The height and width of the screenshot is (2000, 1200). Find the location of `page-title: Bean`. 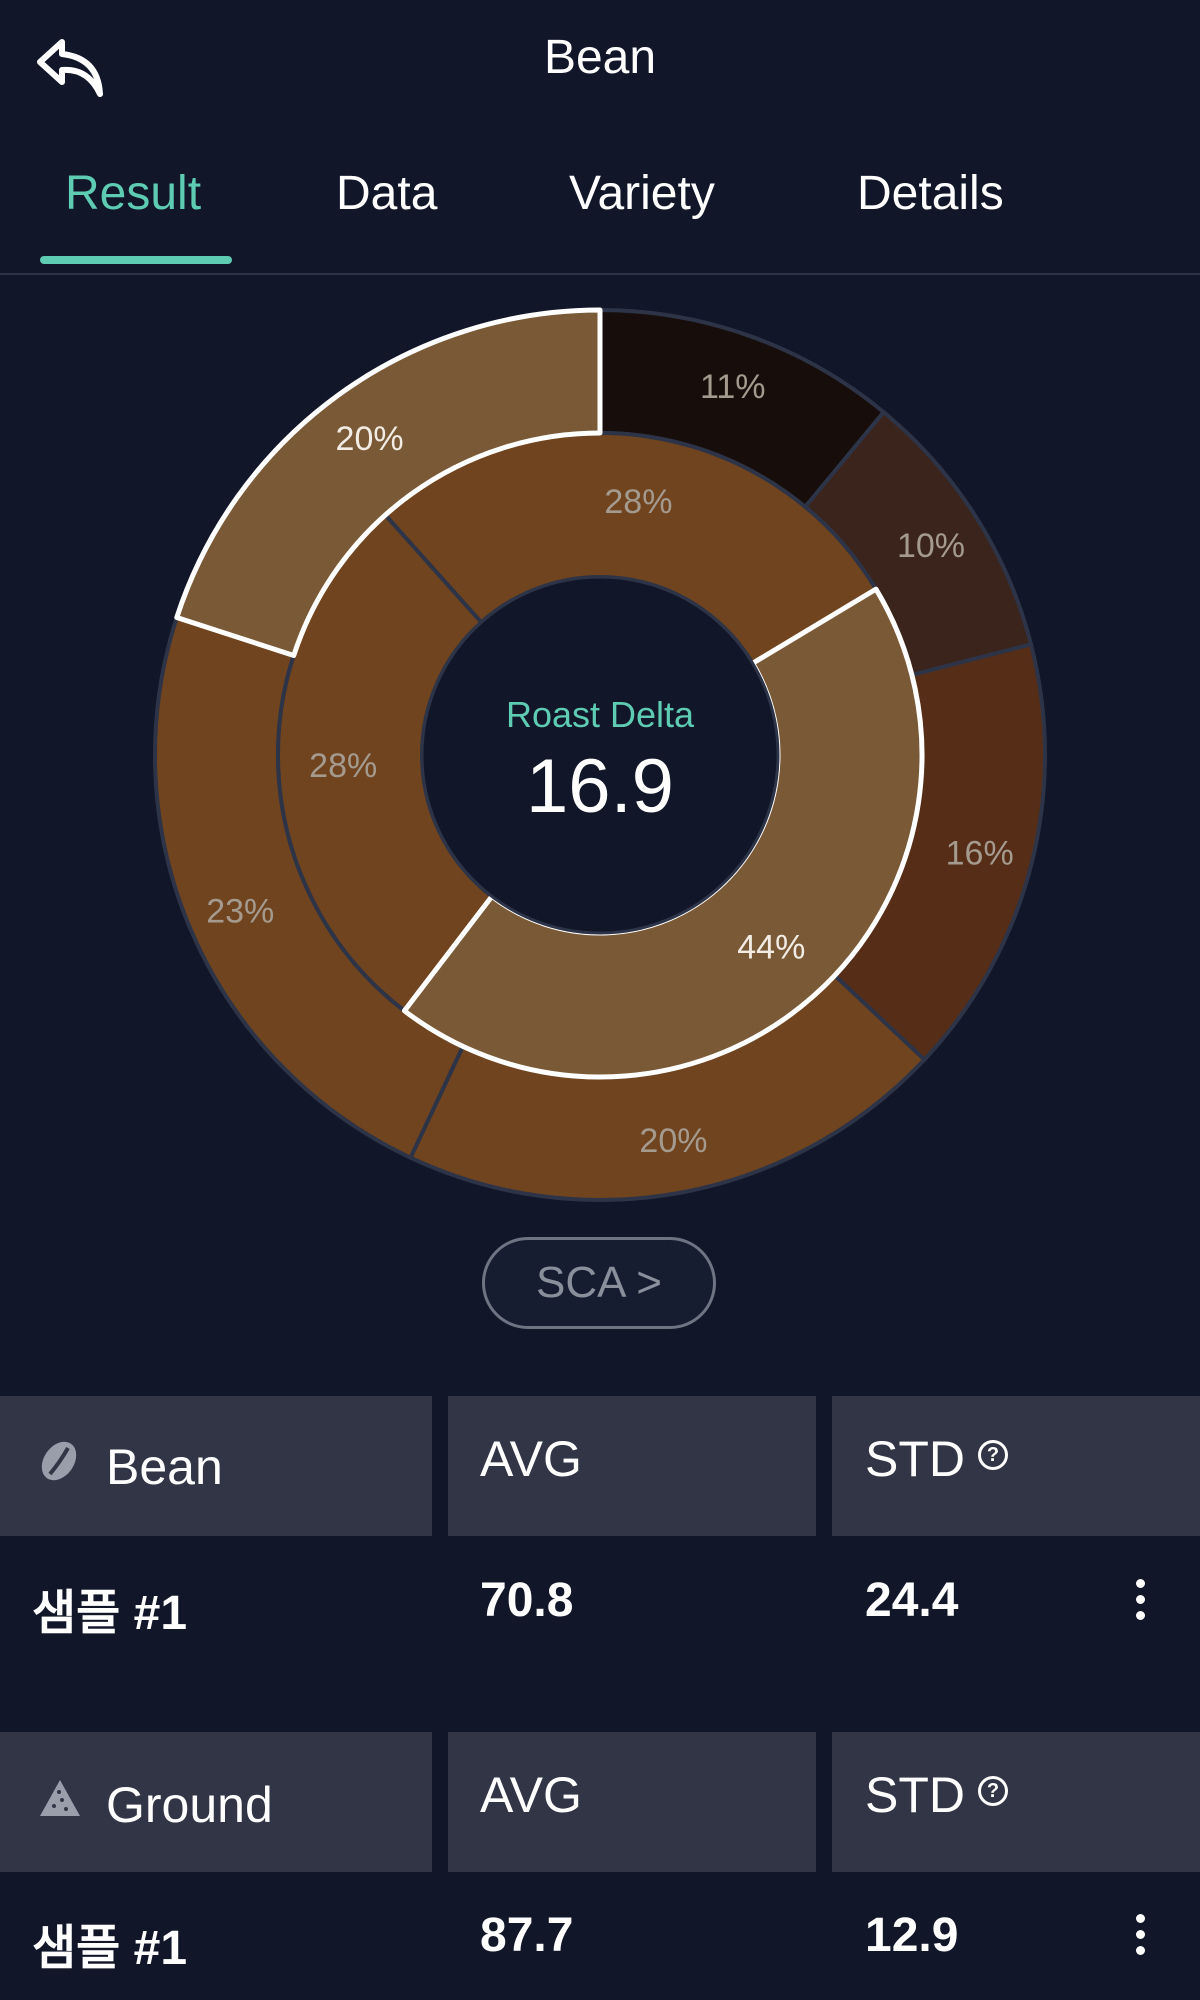

page-title: Bean is located at coordinates (600, 57).